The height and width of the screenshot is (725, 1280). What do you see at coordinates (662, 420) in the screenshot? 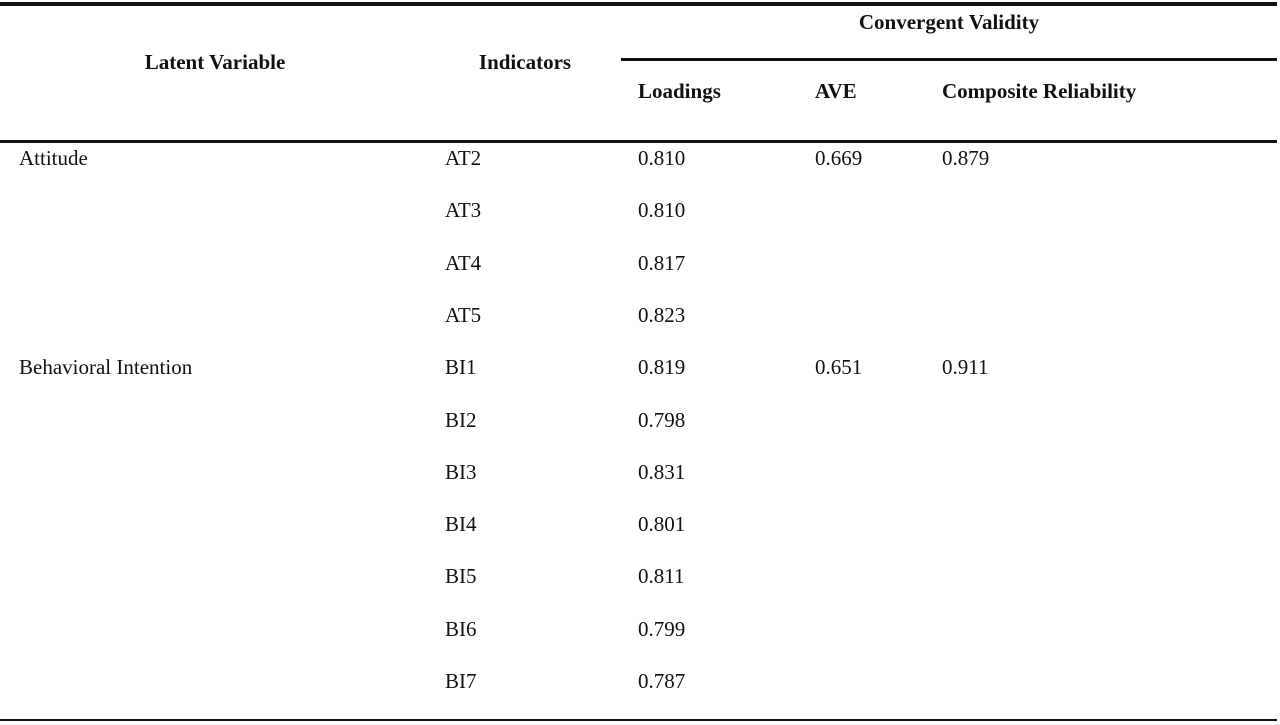
I see `loading-cell: 0.798` at bounding box center [662, 420].